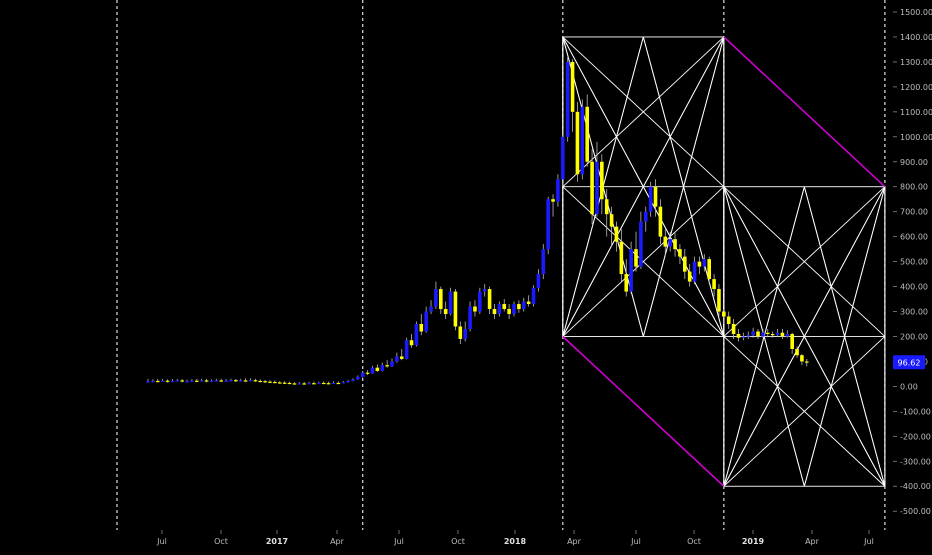 The image size is (932, 555). I want to click on x-tick-label: 2017, so click(277, 541).